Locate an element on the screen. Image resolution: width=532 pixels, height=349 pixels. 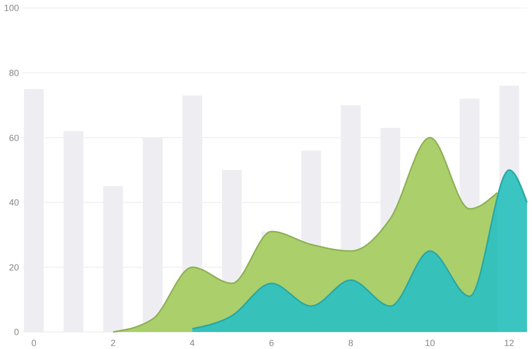
x-tick-label: 2 is located at coordinates (113, 343).